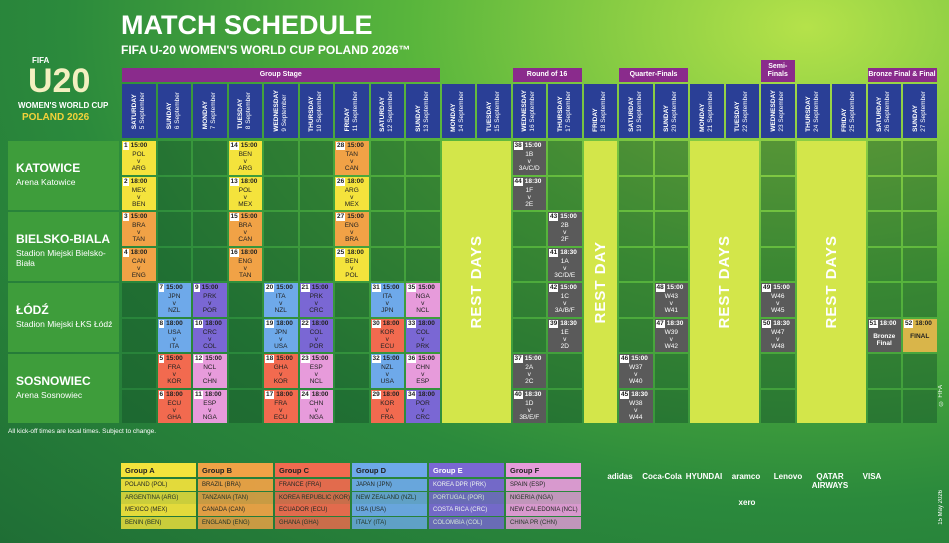 The image size is (949, 543). Describe the element at coordinates (65, 91) in the screenshot. I see `logo: FIFA U20 WOMEN'S WORLD CUP POLAND 2026` at that location.